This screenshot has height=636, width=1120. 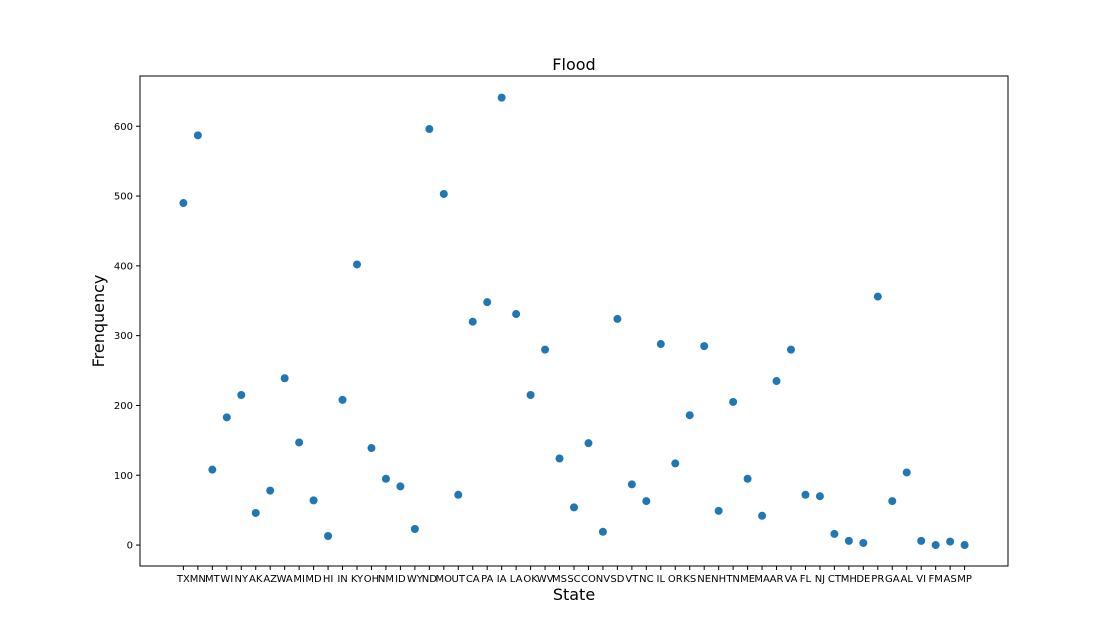 I want to click on x-tick-label-pa: PA, so click(x=487, y=579).